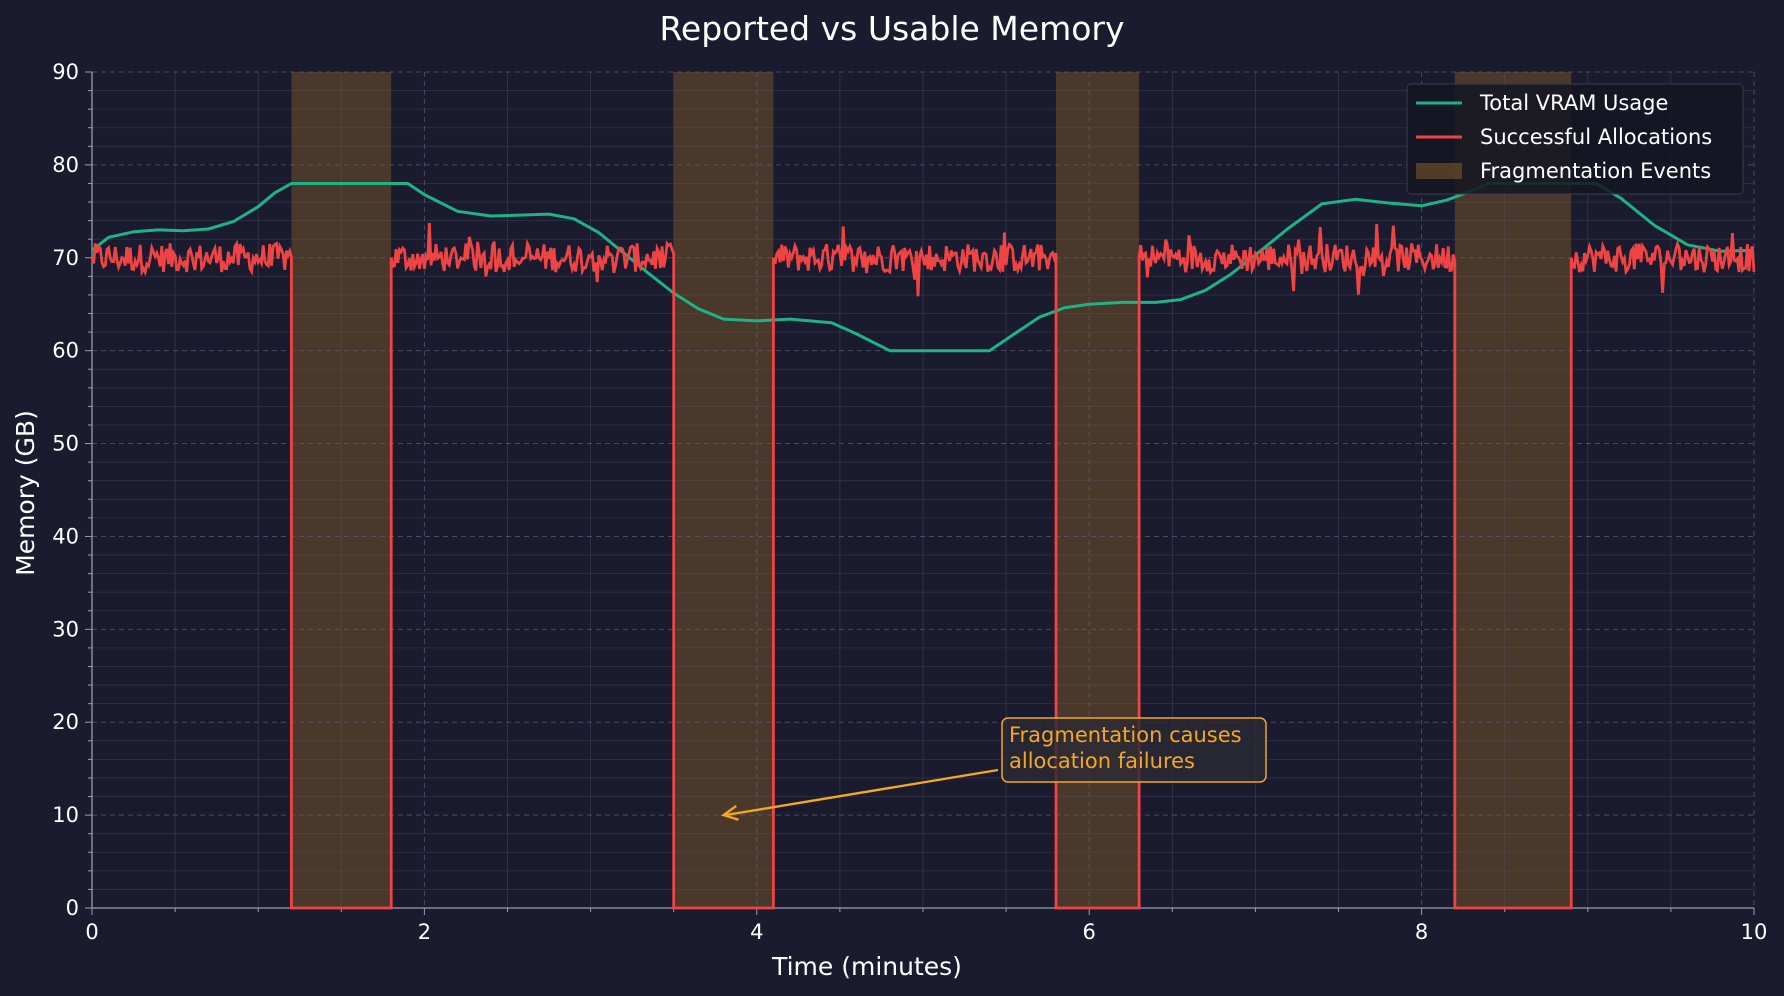 This screenshot has height=996, width=1784. Describe the element at coordinates (65, 258) in the screenshot. I see `y-tick-label: 70` at that location.